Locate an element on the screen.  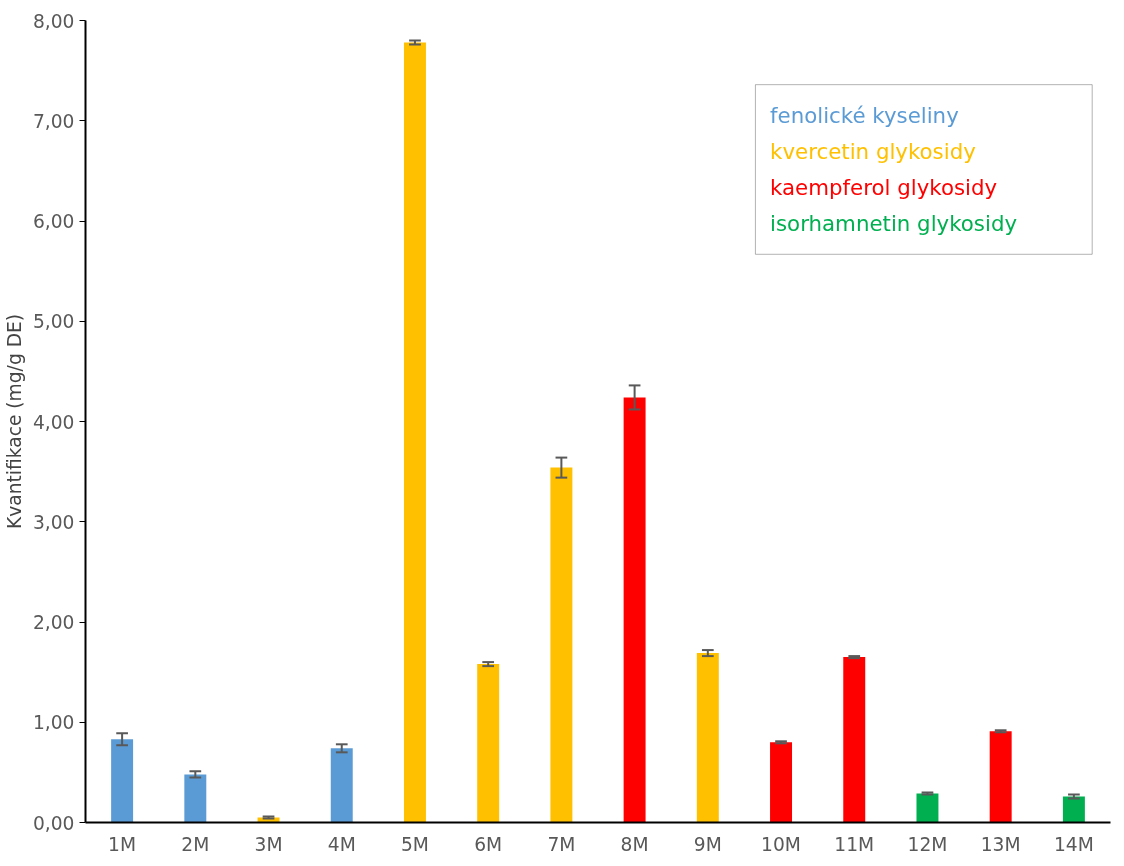
y-tick-label: 8,00 is located at coordinates (53, 21).